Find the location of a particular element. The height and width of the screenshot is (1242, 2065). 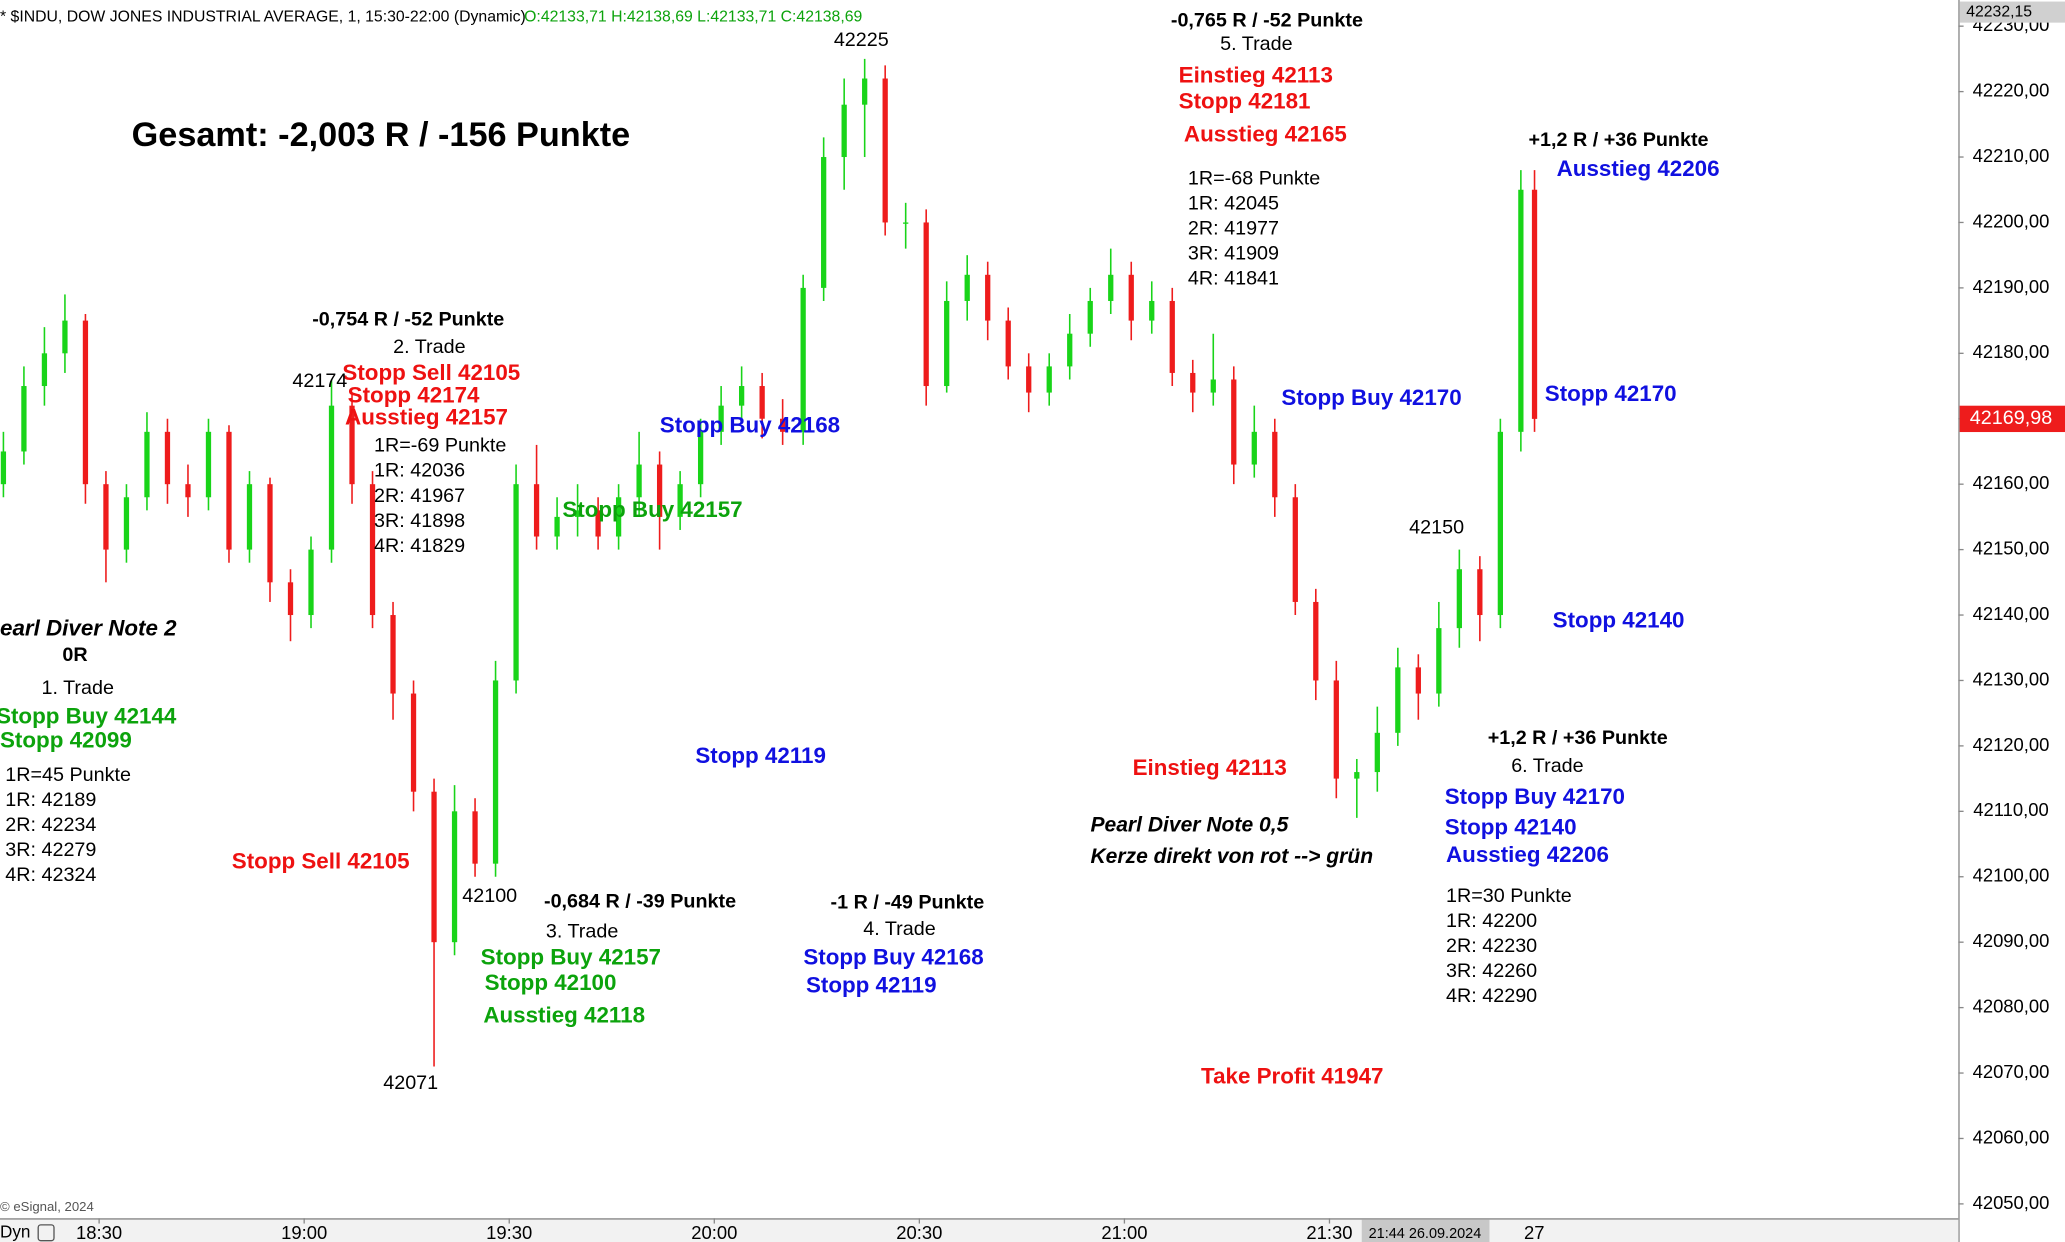

annotation: Ausstieg 42118 is located at coordinates (564, 1015).